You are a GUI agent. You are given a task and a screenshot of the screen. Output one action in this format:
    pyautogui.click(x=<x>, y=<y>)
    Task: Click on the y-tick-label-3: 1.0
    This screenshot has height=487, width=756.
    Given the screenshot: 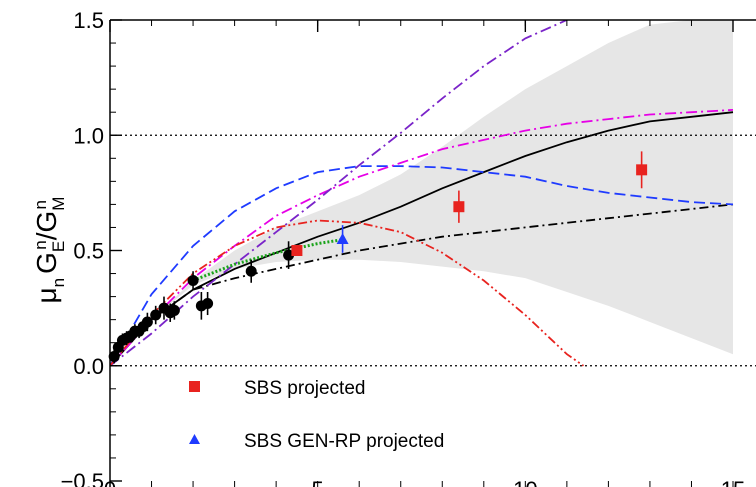 What is the action you would take?
    pyautogui.click(x=88, y=135)
    